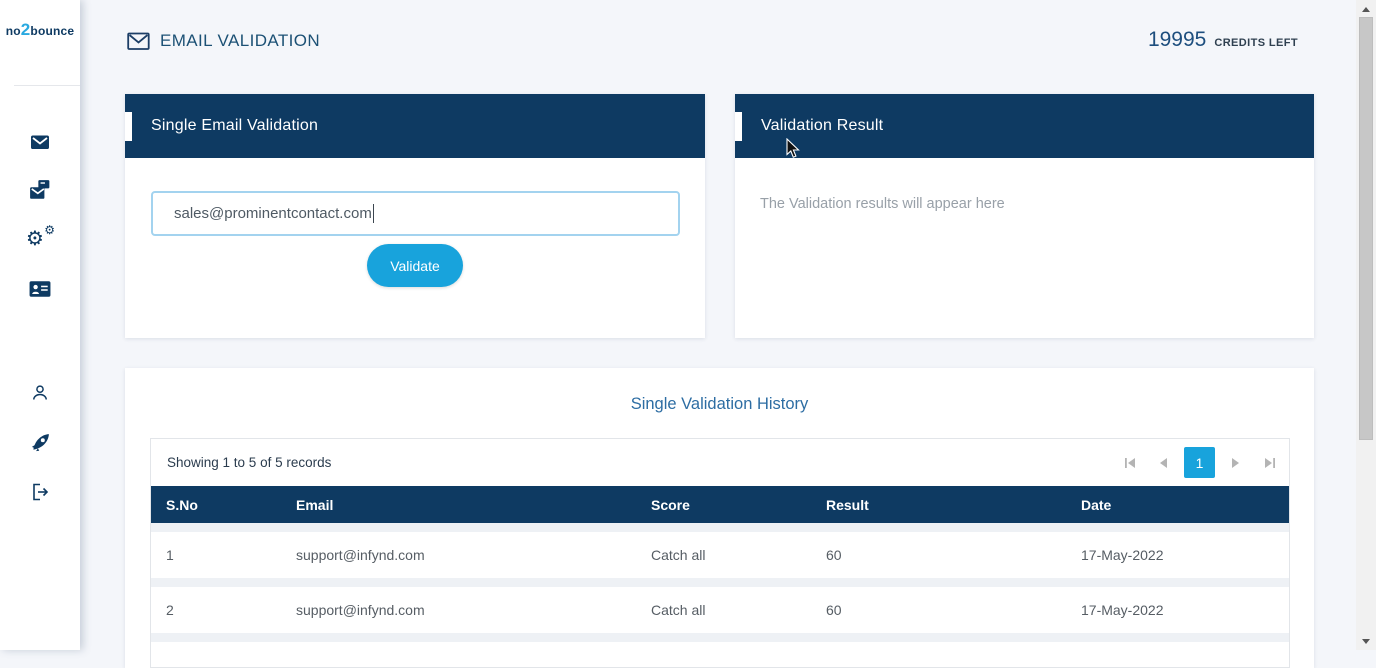 The width and height of the screenshot is (1376, 668). I want to click on sidebar-item-upgrade, so click(40, 442).